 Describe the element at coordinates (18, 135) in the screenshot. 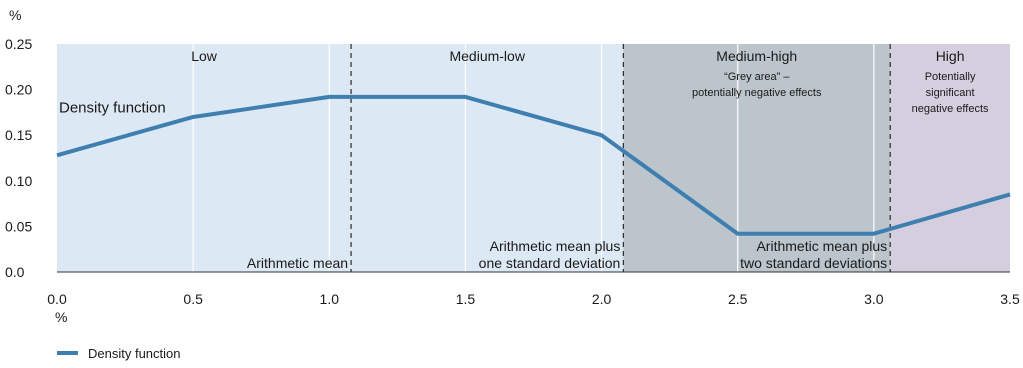

I see `y-tick-label-3: 0.15` at that location.